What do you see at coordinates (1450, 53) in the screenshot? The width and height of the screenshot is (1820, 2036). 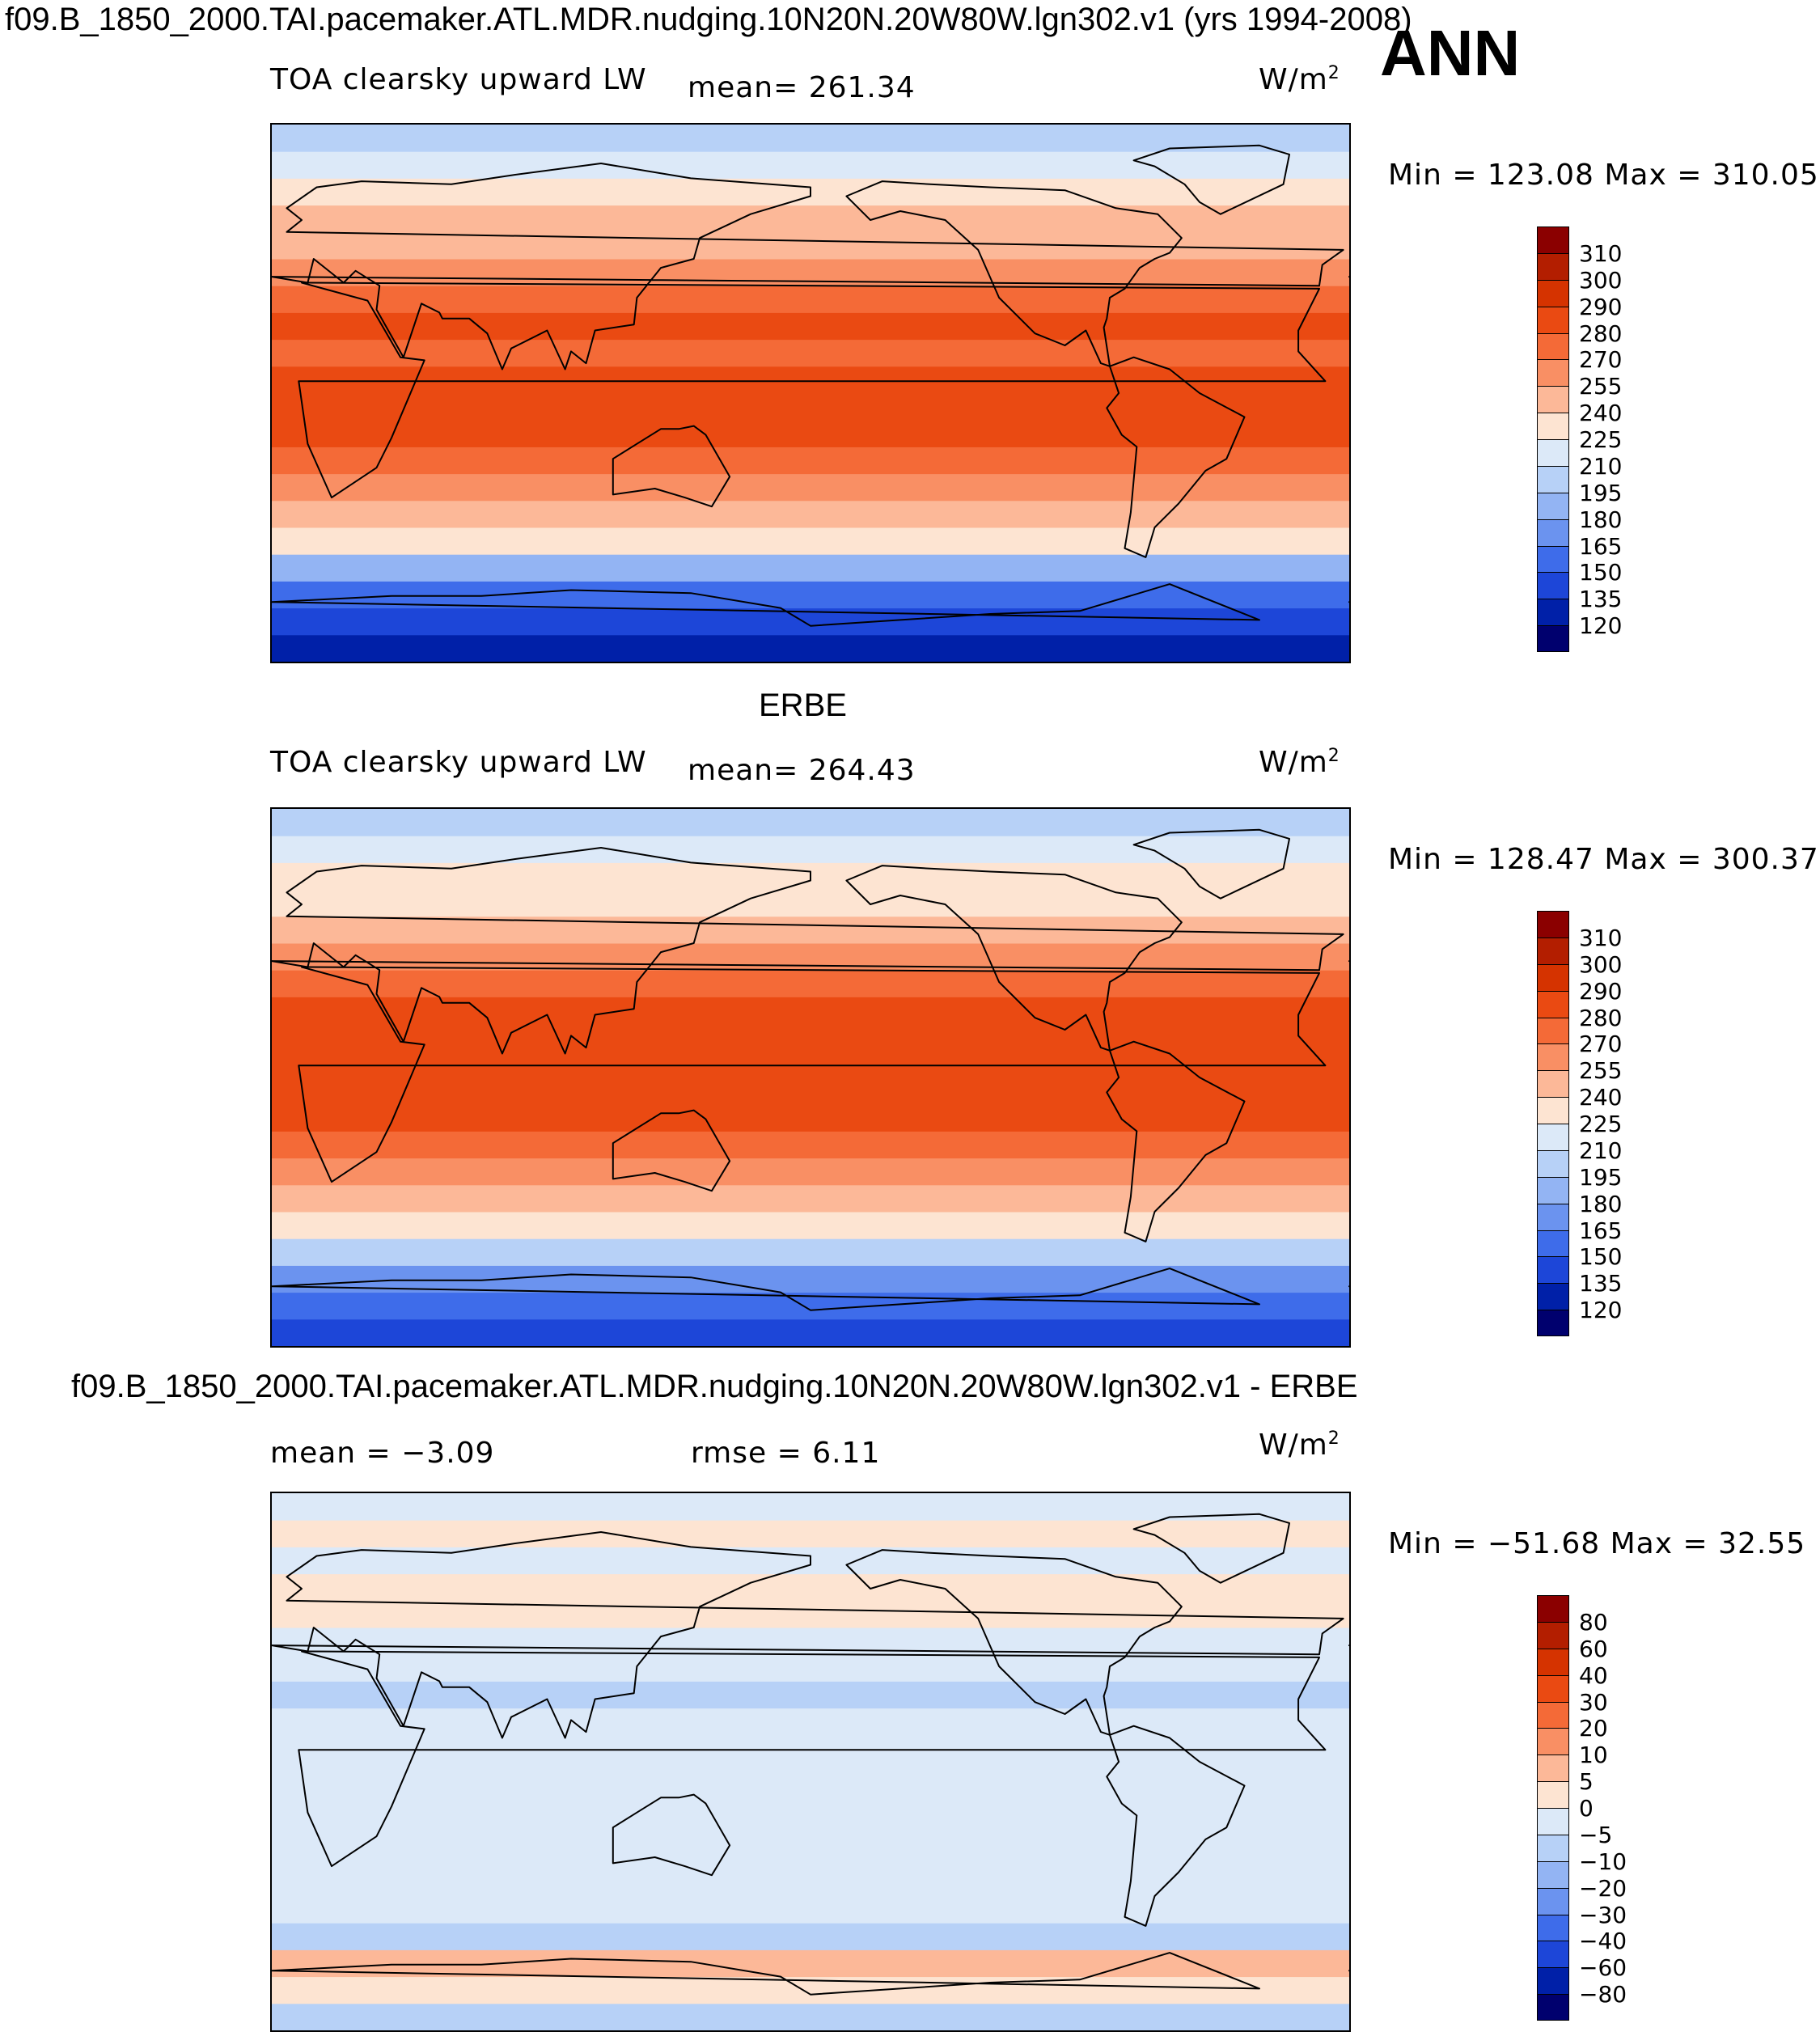 I see `season-label: ANN` at bounding box center [1450, 53].